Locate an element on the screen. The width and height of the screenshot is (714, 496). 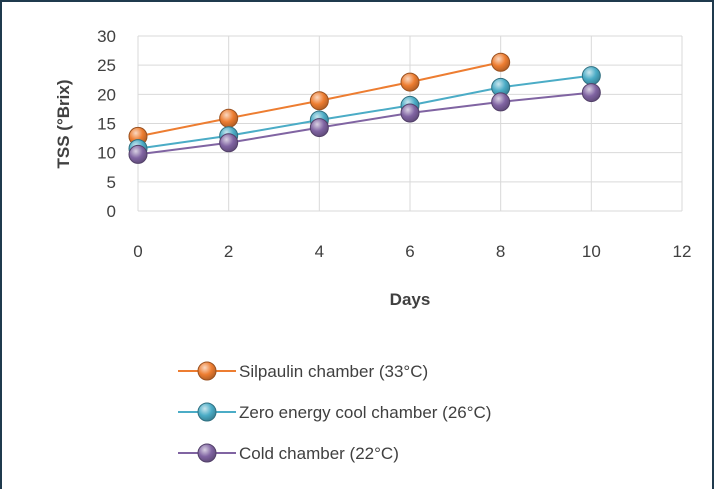
x-axis-ticks: 0 2 4 6 8 10 12 is located at coordinates (412, 251).